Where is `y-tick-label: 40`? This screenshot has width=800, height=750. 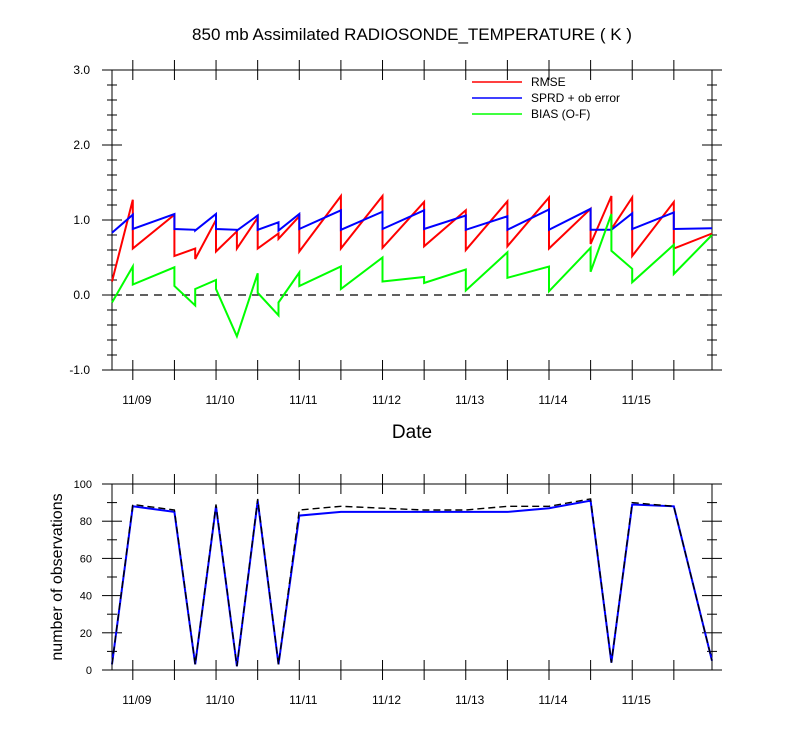 y-tick-label: 40 is located at coordinates (86, 597).